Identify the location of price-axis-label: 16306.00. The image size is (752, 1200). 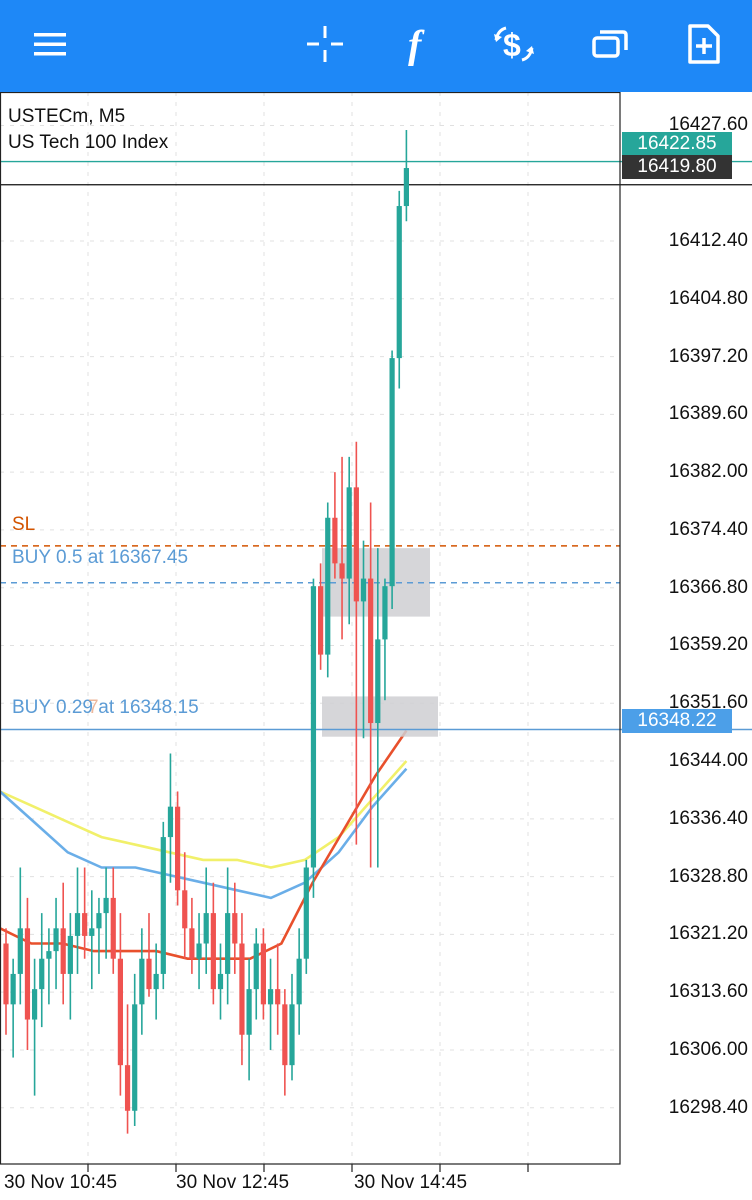
(708, 1049).